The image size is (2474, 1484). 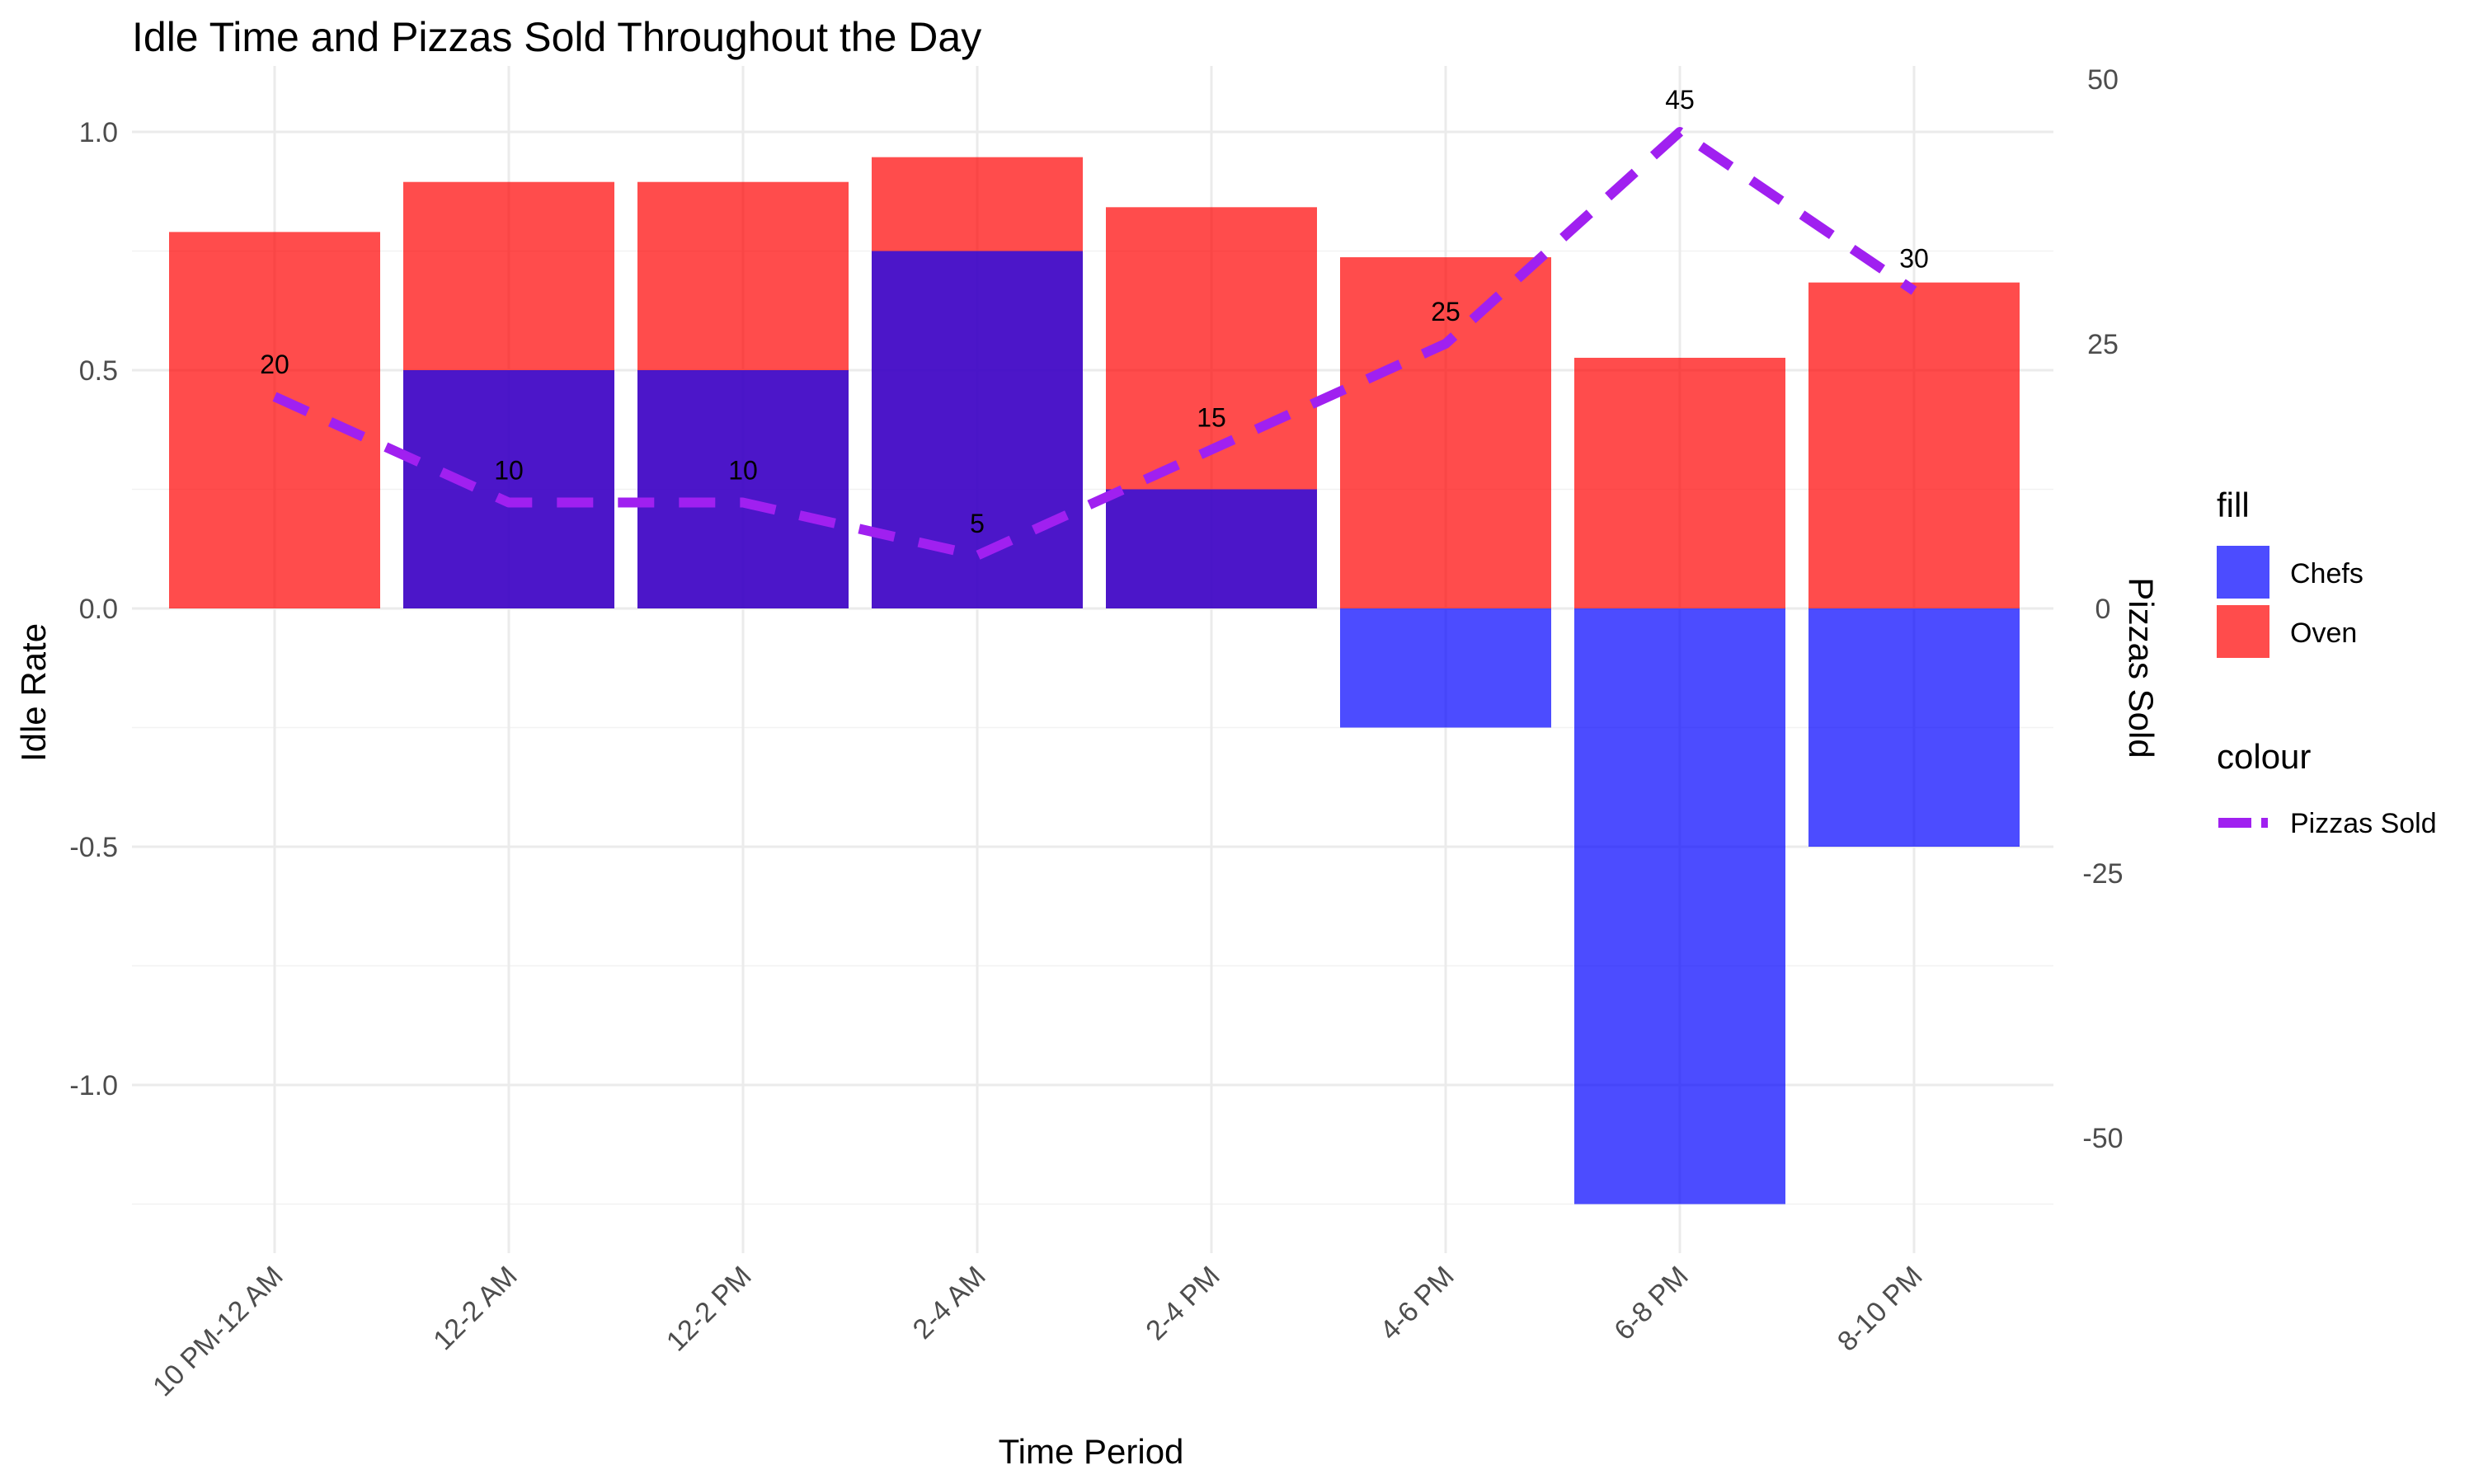 I want to click on y-tick-label: -1.0, so click(x=93, y=1085).